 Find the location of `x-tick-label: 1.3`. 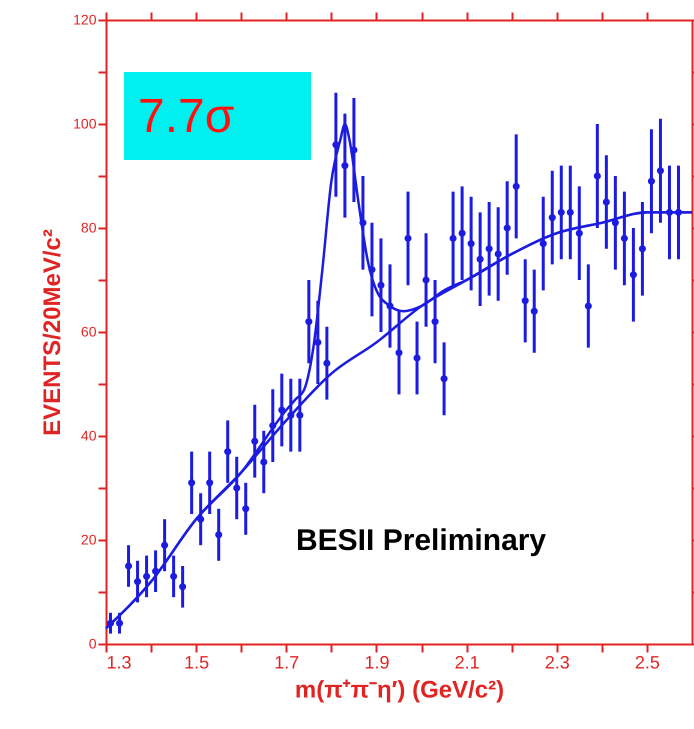

x-tick-label: 1.3 is located at coordinates (119, 662).